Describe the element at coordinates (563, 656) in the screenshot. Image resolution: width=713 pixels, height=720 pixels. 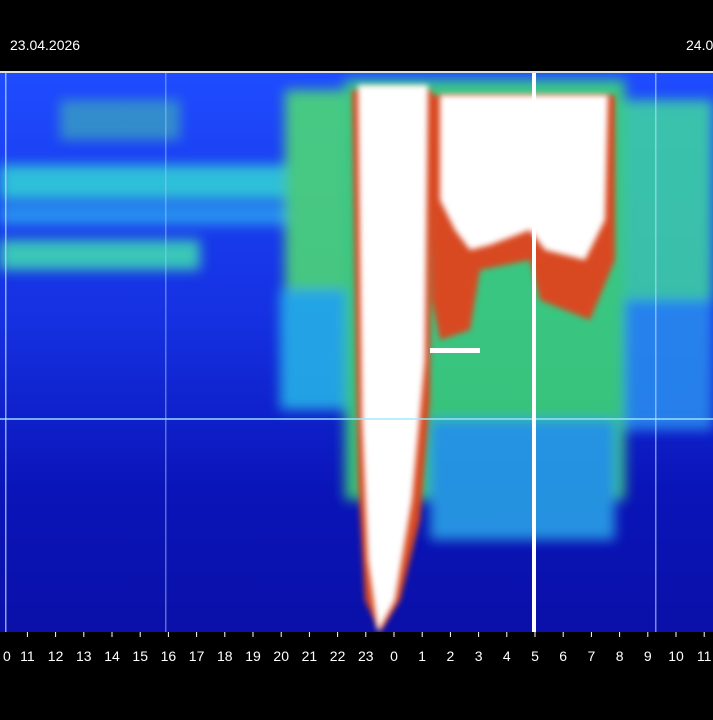
I see `x-tick-label: 6` at that location.